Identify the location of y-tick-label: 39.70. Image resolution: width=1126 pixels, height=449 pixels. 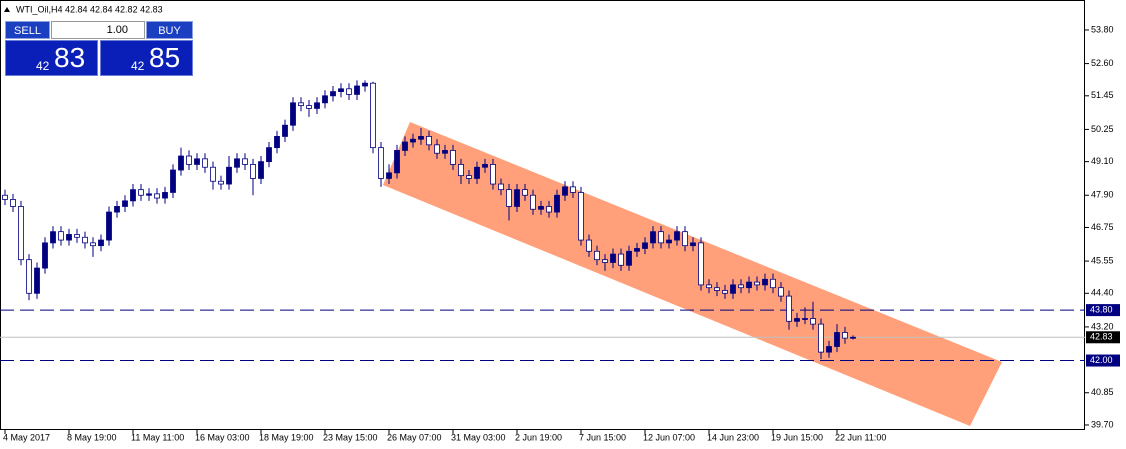
(1102, 424).